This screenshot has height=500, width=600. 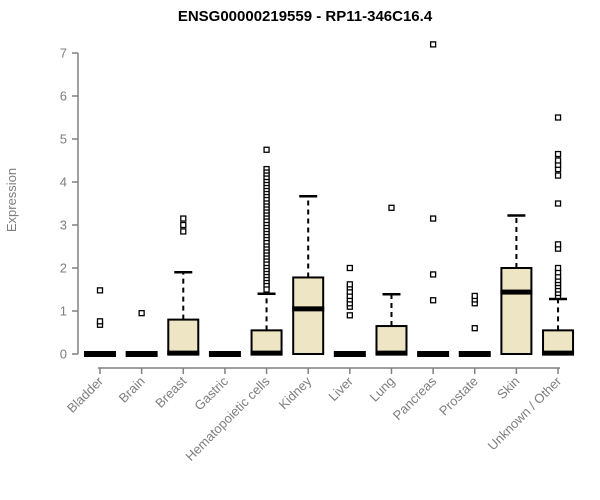 I want to click on x-tick-label-gastric: Gastric, so click(x=211, y=393).